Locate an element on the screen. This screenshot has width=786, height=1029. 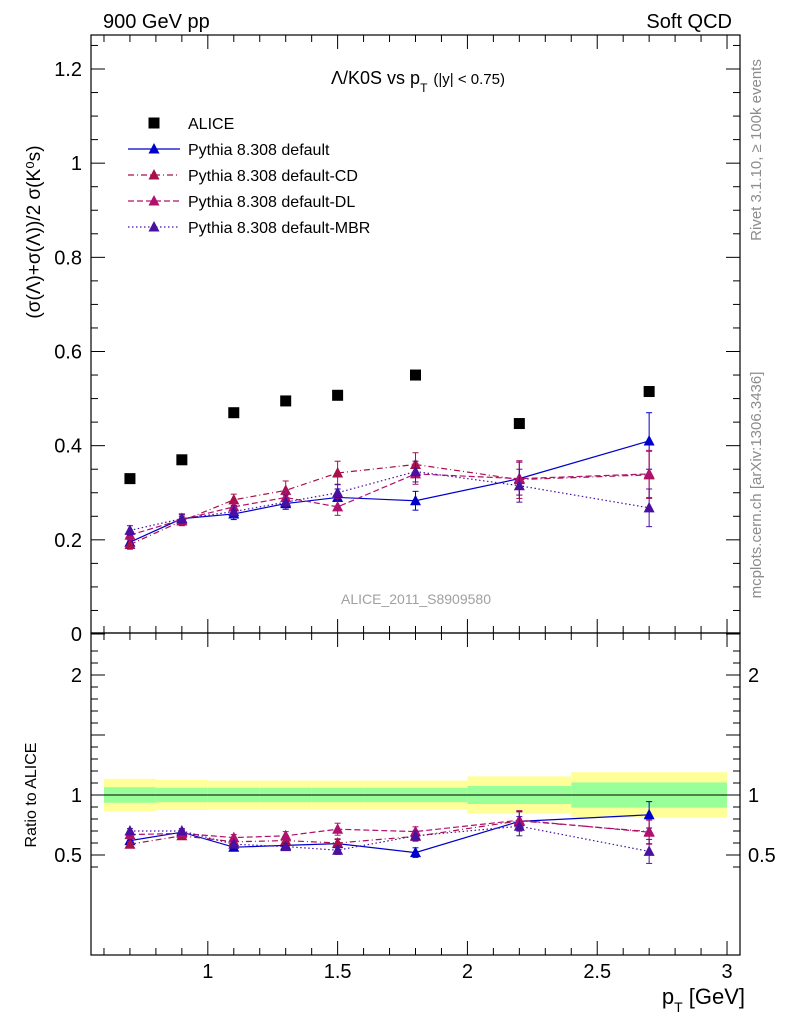
y-tick-label-right: 1 is located at coordinates (753, 796).